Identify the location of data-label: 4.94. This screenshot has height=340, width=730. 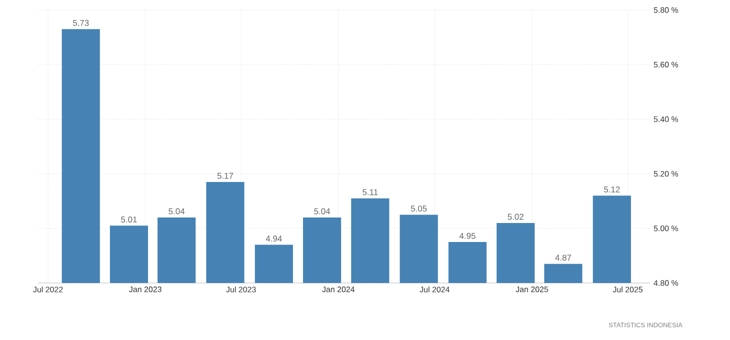
(274, 239).